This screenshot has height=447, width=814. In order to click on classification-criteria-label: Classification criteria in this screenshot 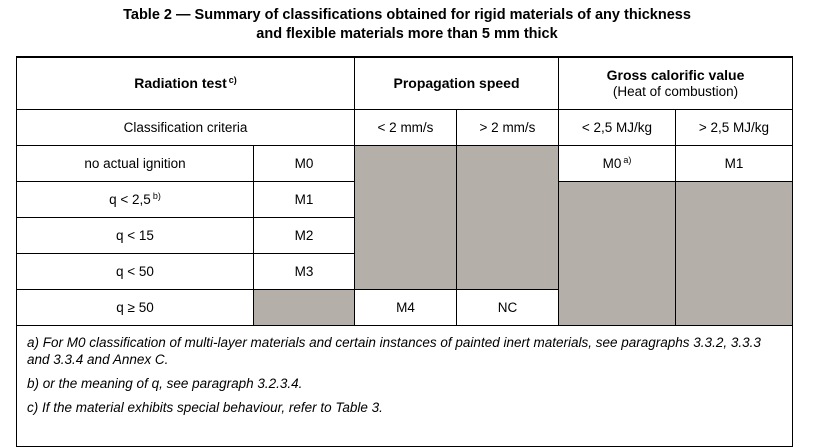, I will do `click(185, 127)`.